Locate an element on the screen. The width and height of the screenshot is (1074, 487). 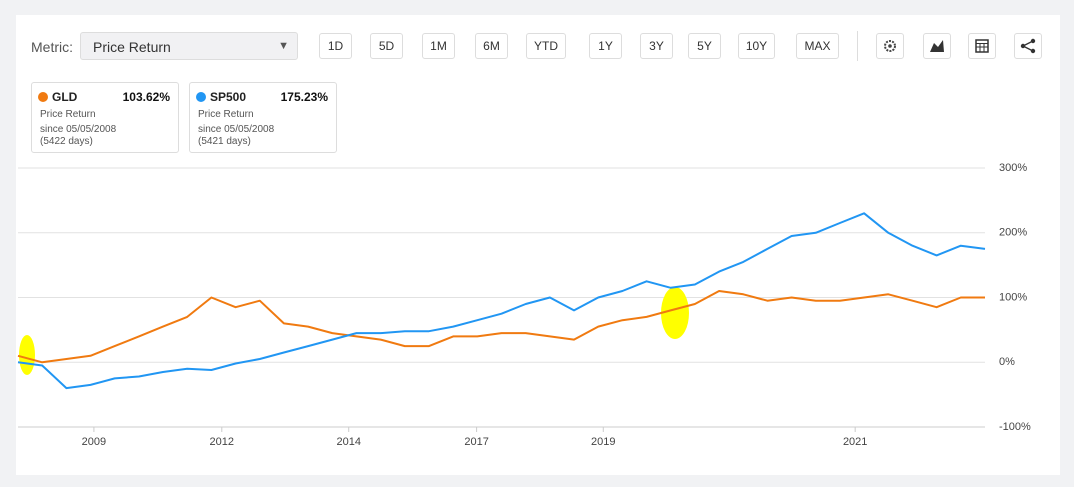
legend-total: 175.23% is located at coordinates (304, 97).